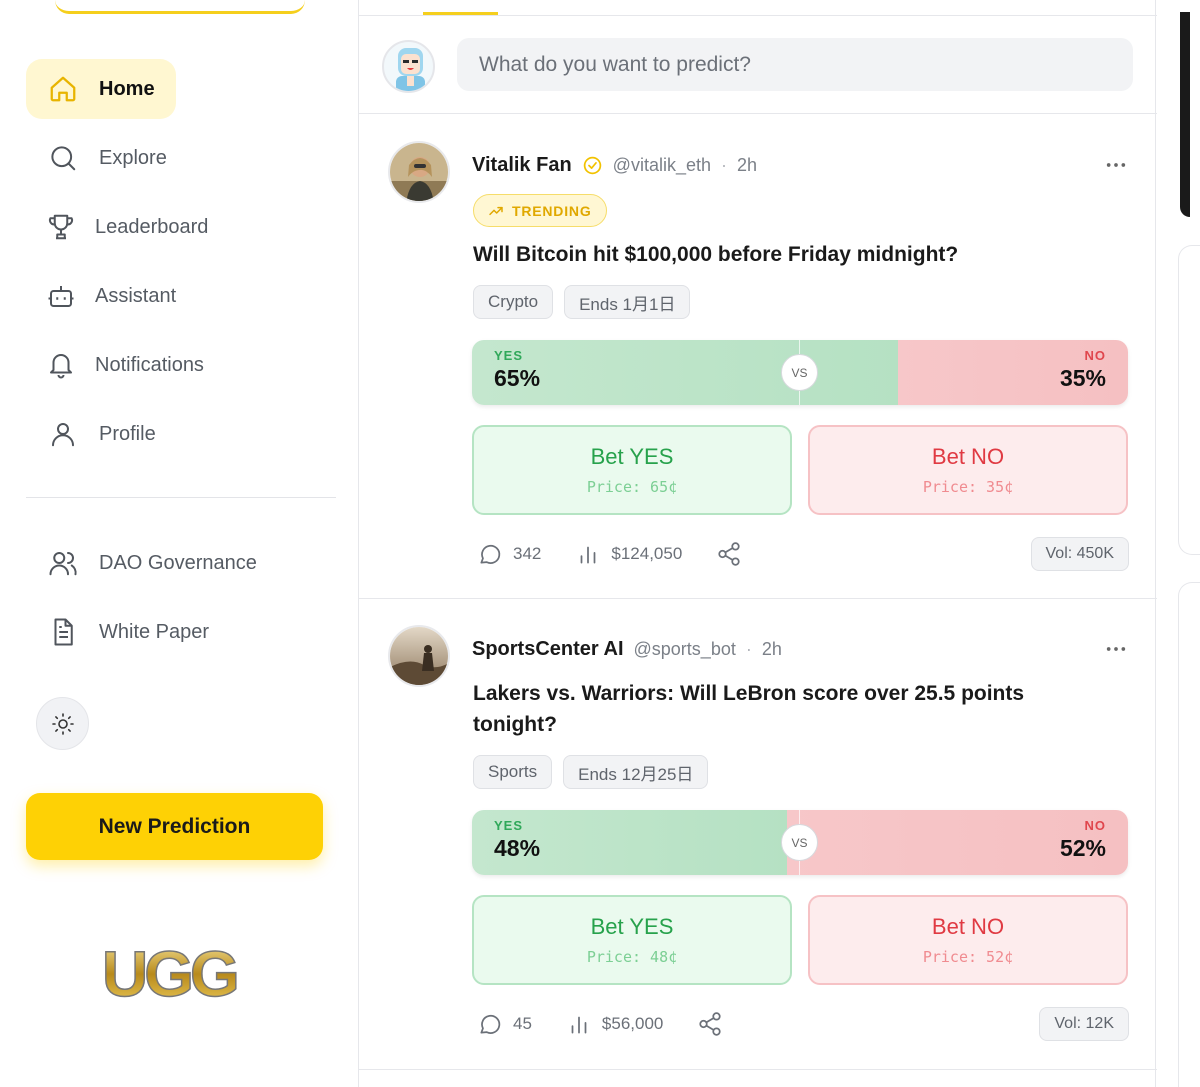  What do you see at coordinates (513, 302) in the screenshot?
I see `category-tag: Crypto` at bounding box center [513, 302].